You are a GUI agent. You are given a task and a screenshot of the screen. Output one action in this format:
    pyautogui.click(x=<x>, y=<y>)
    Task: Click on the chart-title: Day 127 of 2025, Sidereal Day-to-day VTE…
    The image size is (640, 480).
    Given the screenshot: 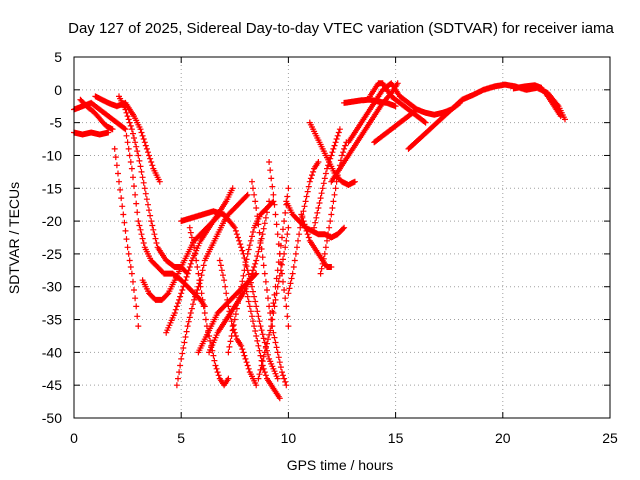 What is the action you would take?
    pyautogui.click(x=341, y=28)
    